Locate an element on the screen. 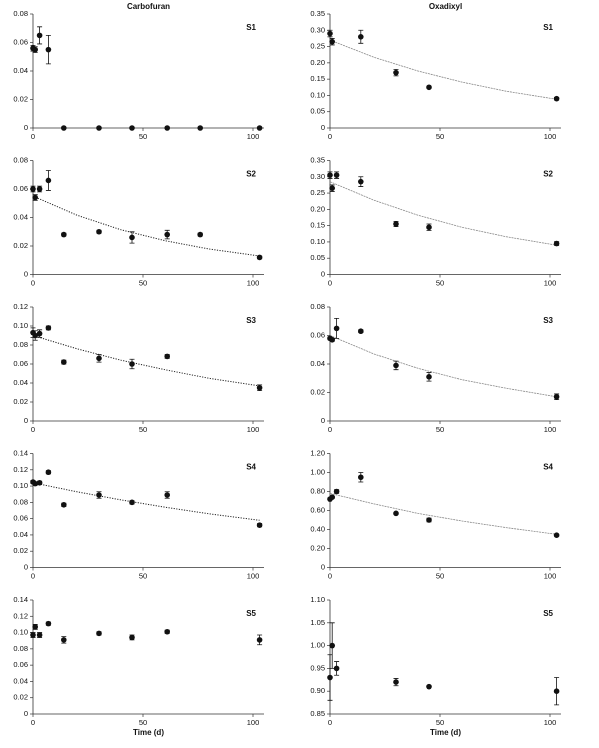  y-tick-label: 0.95 is located at coordinates (317, 667).